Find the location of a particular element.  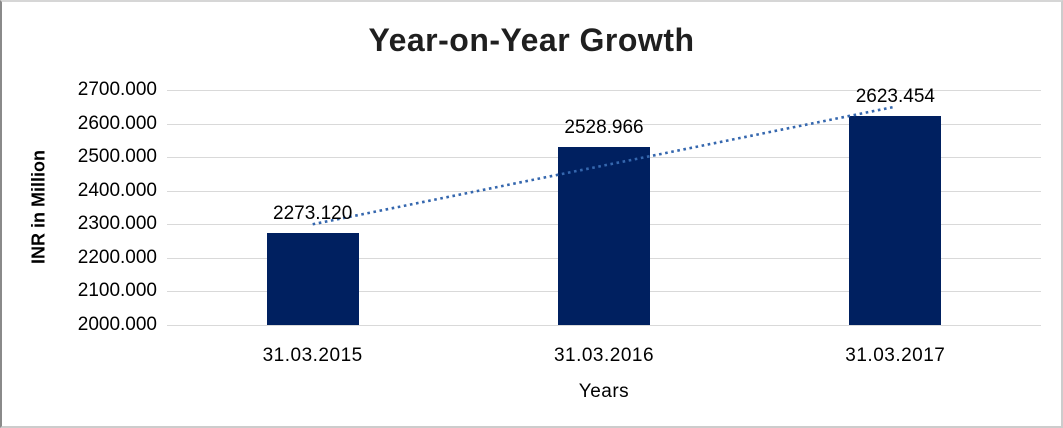

y-tick-label: 2600.000 is located at coordinates (117, 123).